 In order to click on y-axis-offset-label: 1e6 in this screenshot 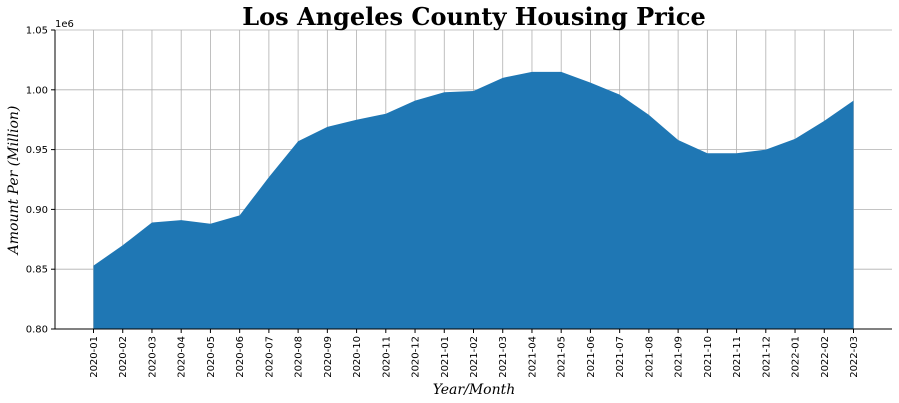, I will do `click(64, 24)`.